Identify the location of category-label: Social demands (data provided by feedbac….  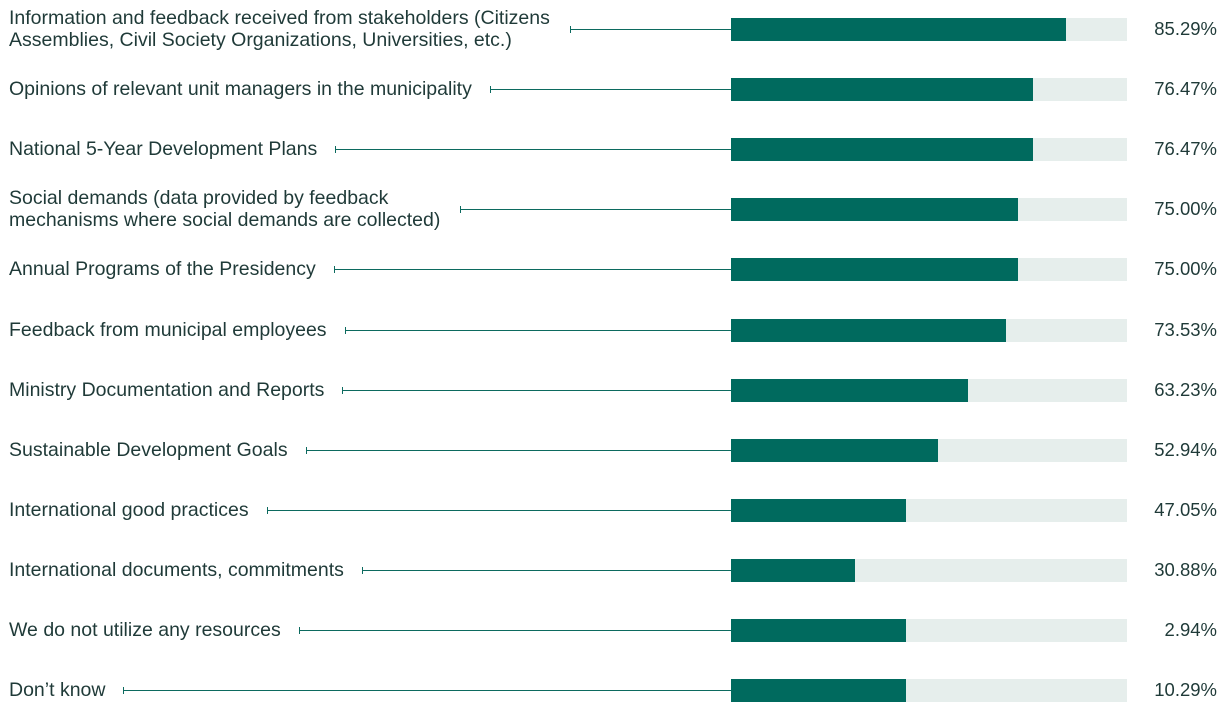
(225, 209).